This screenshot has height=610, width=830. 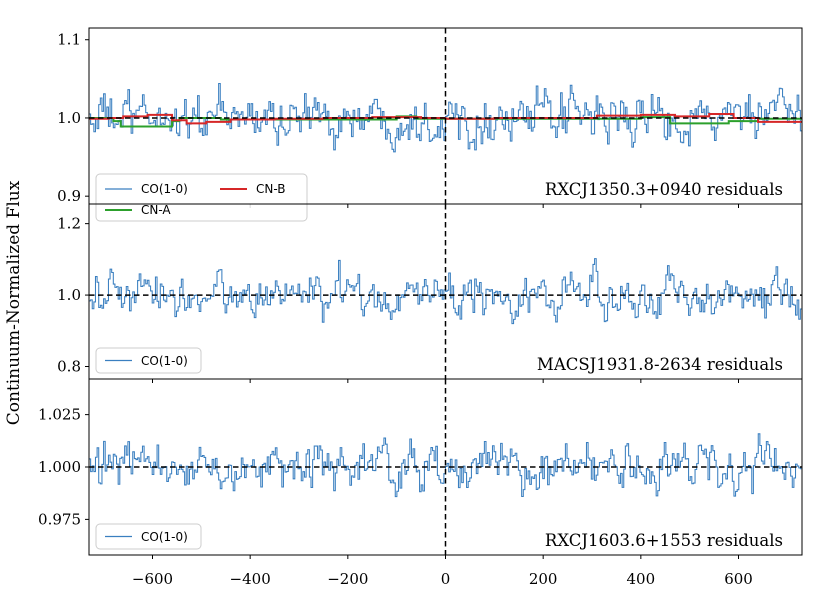 I want to click on x-tick-label: 400, so click(x=641, y=579).